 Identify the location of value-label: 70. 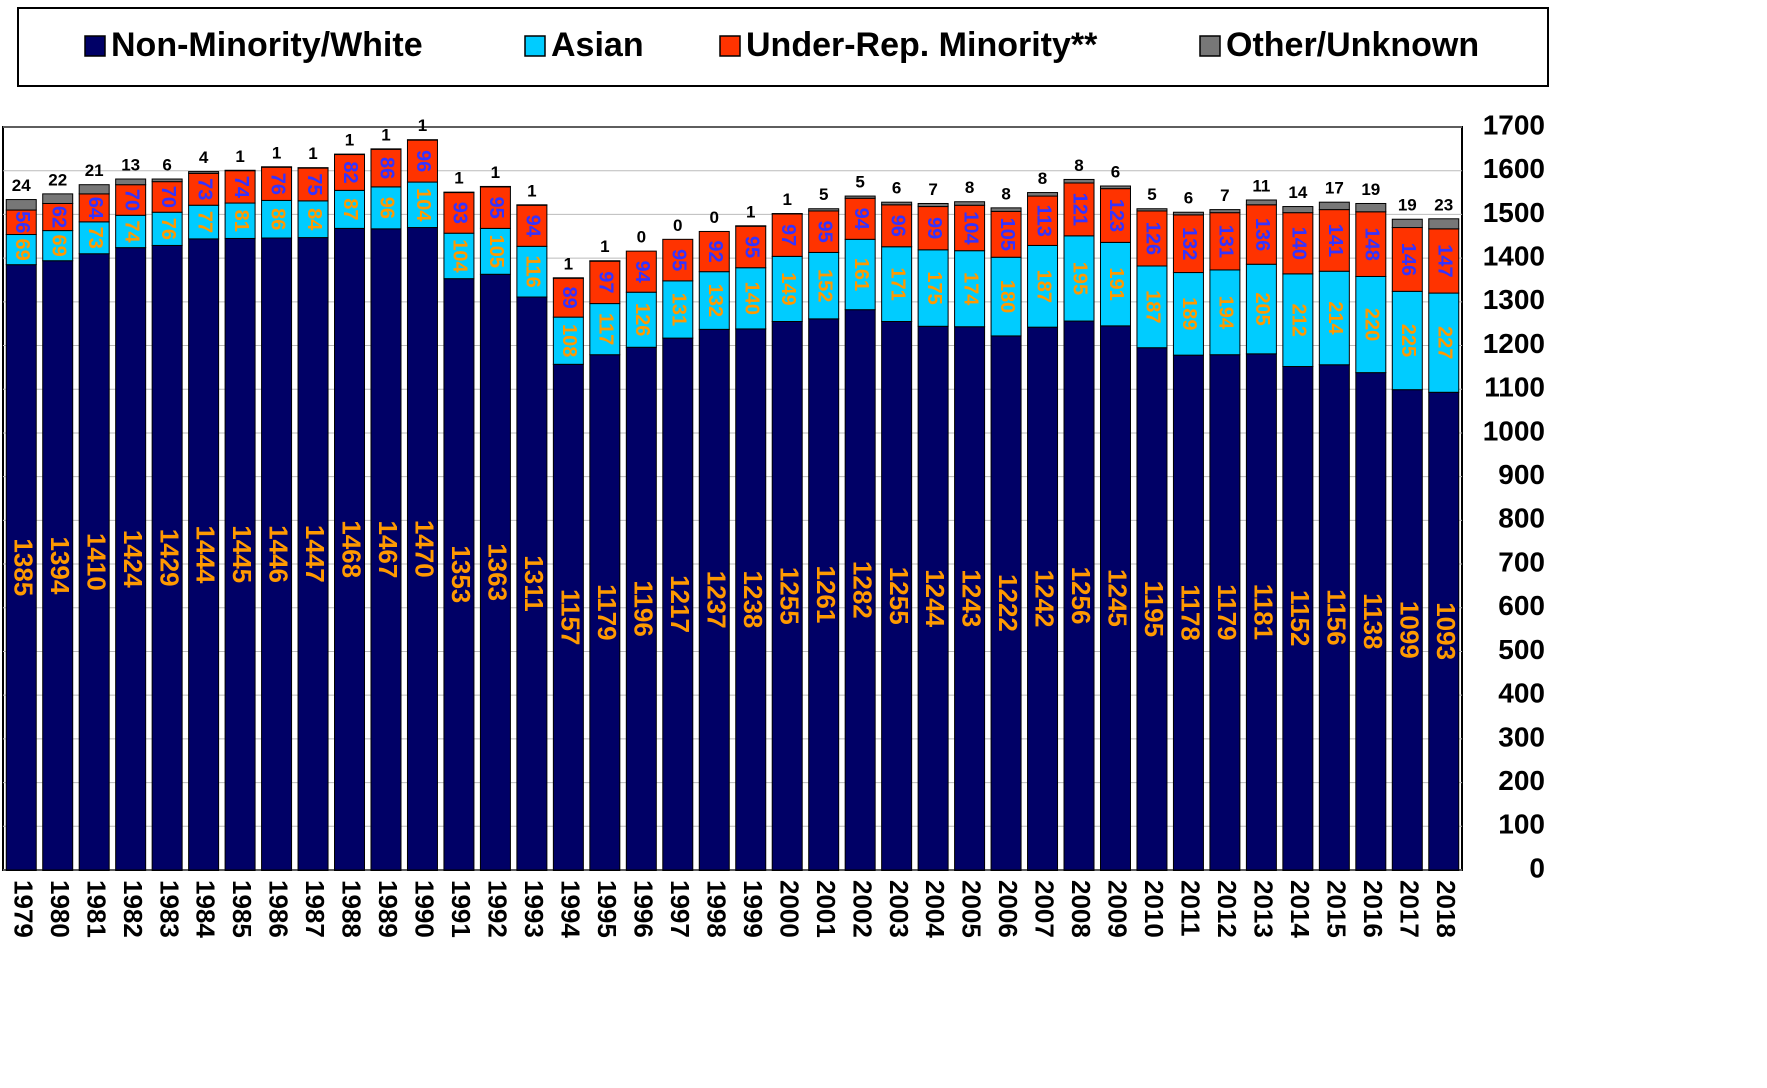
(168, 197).